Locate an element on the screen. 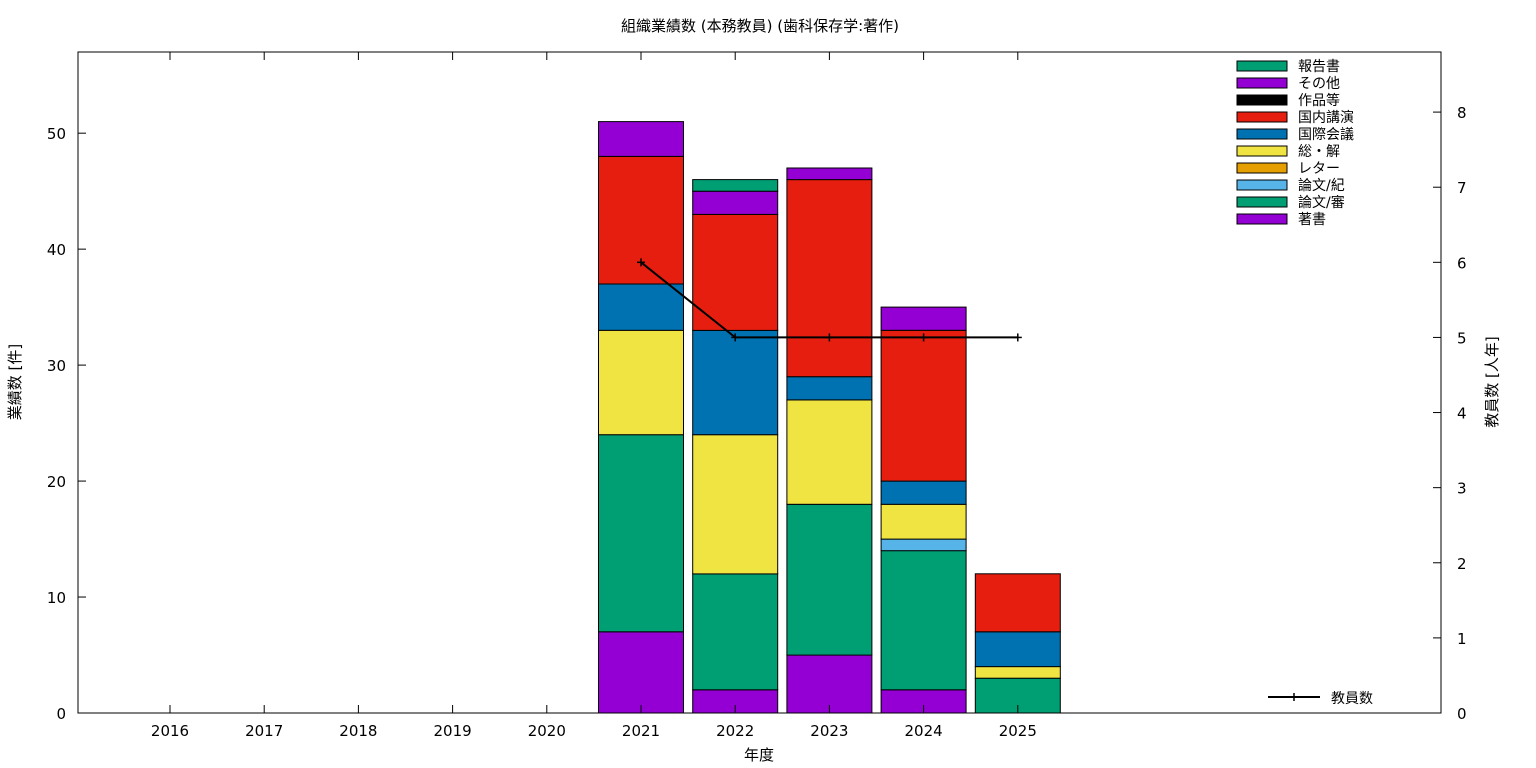 The image size is (1536, 768). y2-tick-label: 1 is located at coordinates (1462, 639).